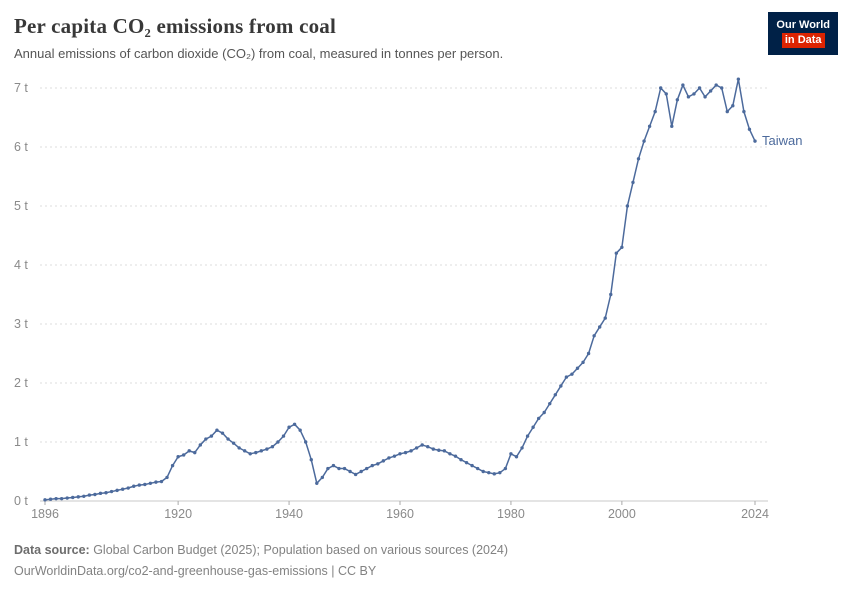  I want to click on series-end-label: Taiwan, so click(782, 140).